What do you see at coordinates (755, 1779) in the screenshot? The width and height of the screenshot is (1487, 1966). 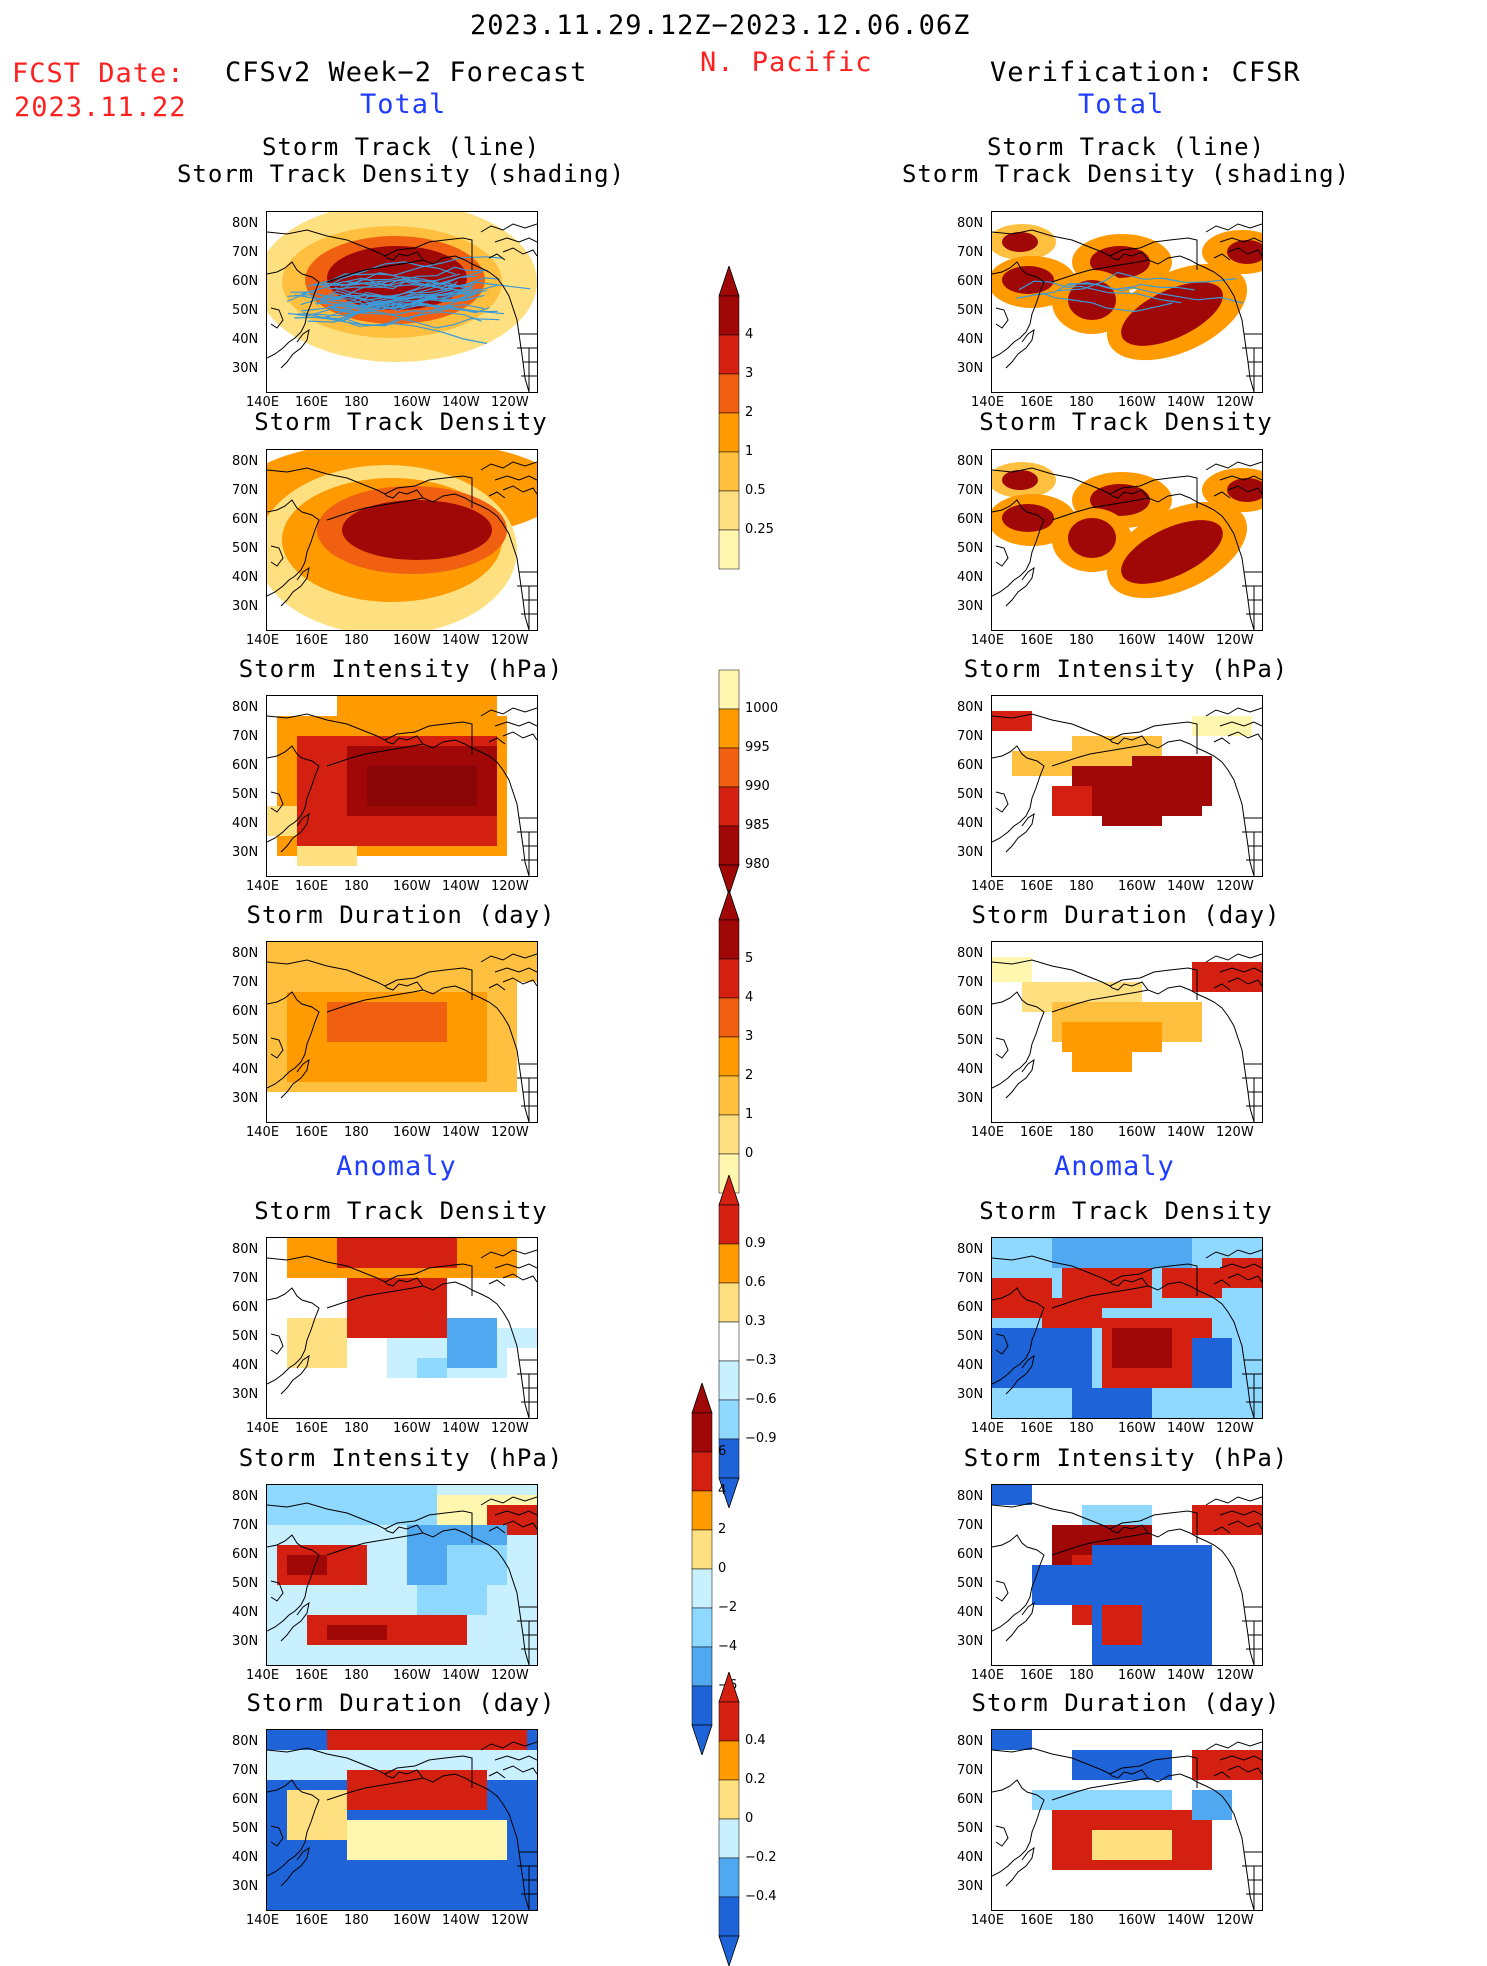 I see `colorbar-tick-label: 0.2` at bounding box center [755, 1779].